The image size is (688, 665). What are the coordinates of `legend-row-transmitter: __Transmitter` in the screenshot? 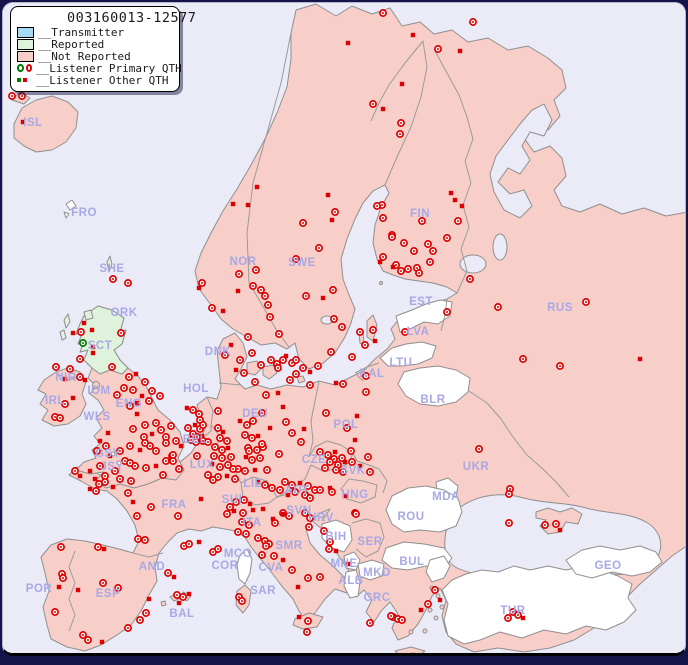 It's located at (98, 32).